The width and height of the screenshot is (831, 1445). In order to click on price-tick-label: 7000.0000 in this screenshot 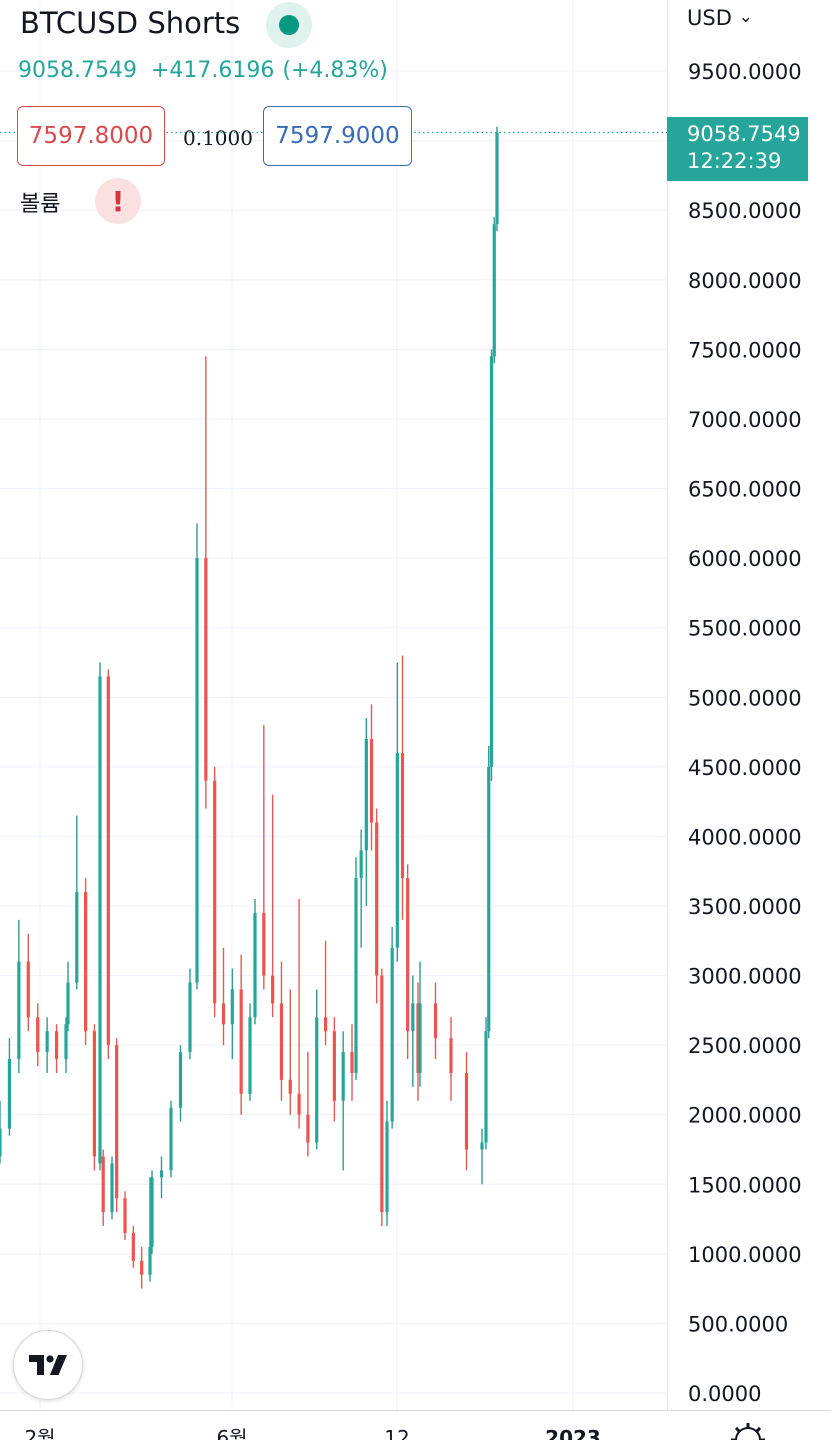, I will do `click(745, 420)`.